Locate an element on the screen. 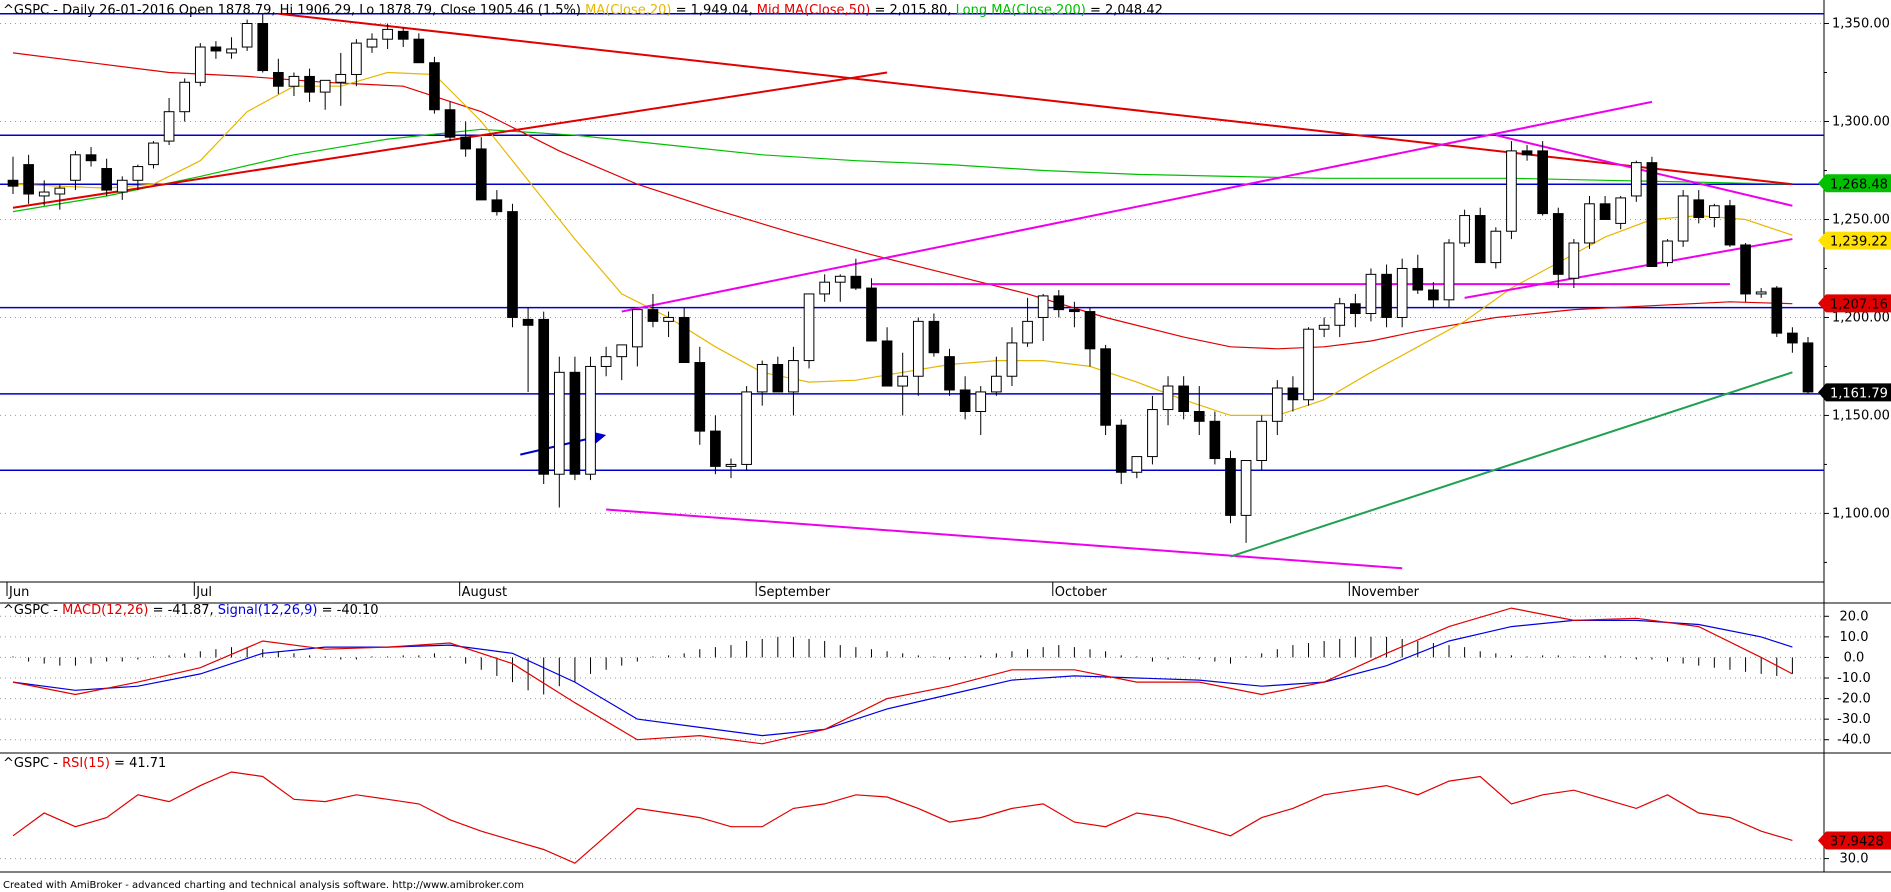 The height and width of the screenshot is (892, 1891). ma200-label: Long MA(Close,200) is located at coordinates (1021, 10).